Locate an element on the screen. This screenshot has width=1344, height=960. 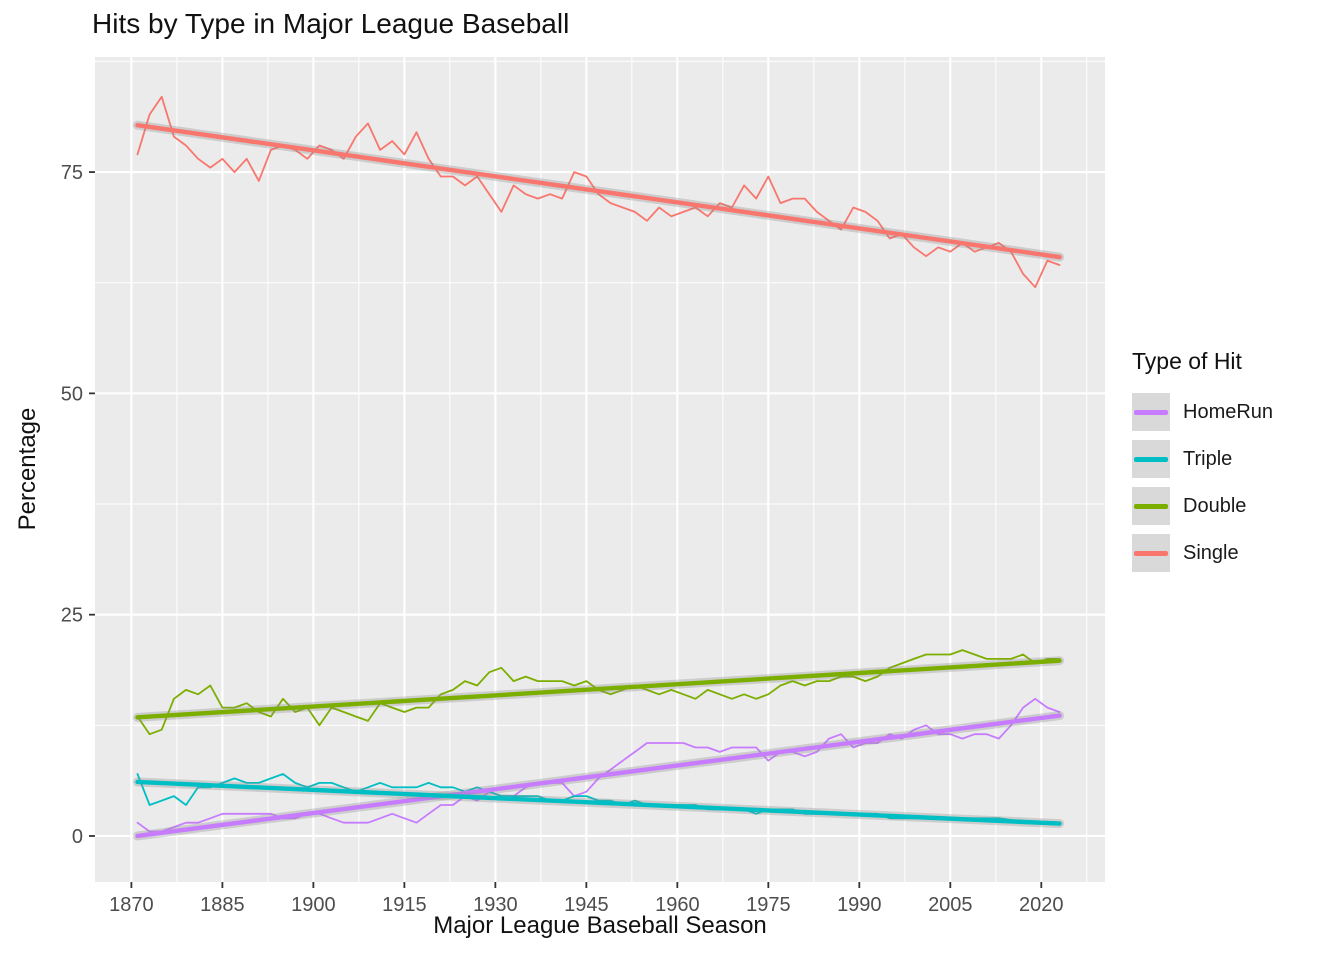
legend-key-homerun is located at coordinates (1151, 412).